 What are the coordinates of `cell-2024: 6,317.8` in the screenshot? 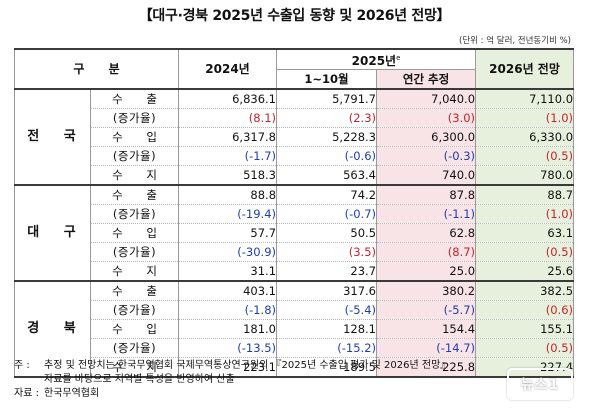 It's located at (228, 137).